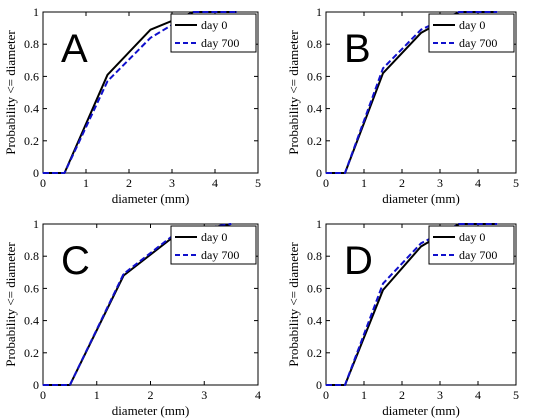 The width and height of the screenshot is (550, 420). What do you see at coordinates (74, 49) in the screenshot?
I see `panel-label: A` at bounding box center [74, 49].